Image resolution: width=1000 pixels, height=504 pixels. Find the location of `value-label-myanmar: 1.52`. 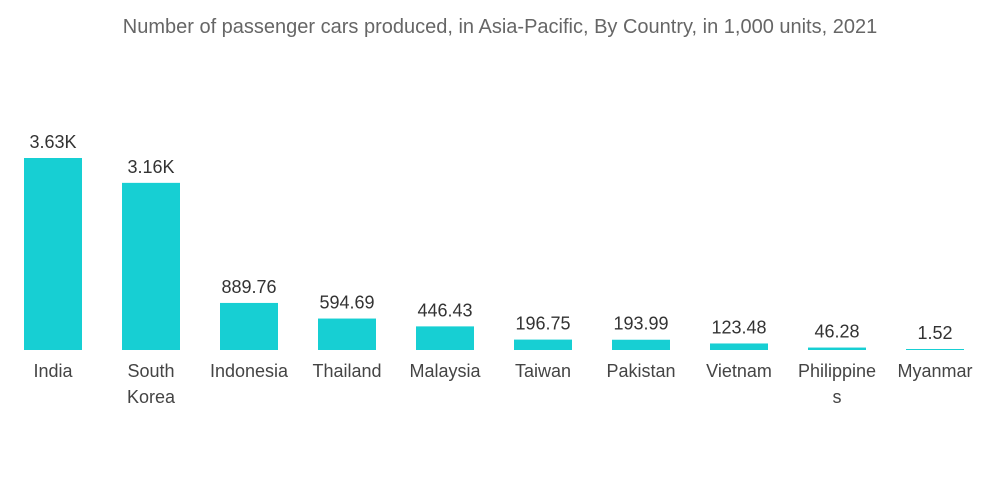

value-label-myanmar: 1.52 is located at coordinates (934, 333).